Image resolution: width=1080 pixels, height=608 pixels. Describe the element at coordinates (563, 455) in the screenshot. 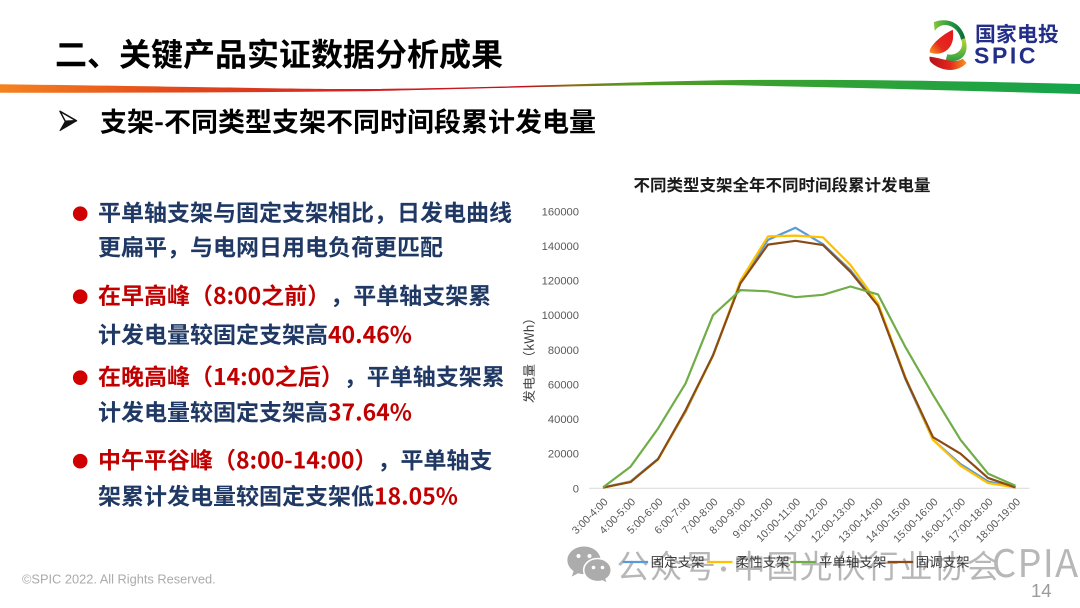

I see `svg-text: 20000` at that location.